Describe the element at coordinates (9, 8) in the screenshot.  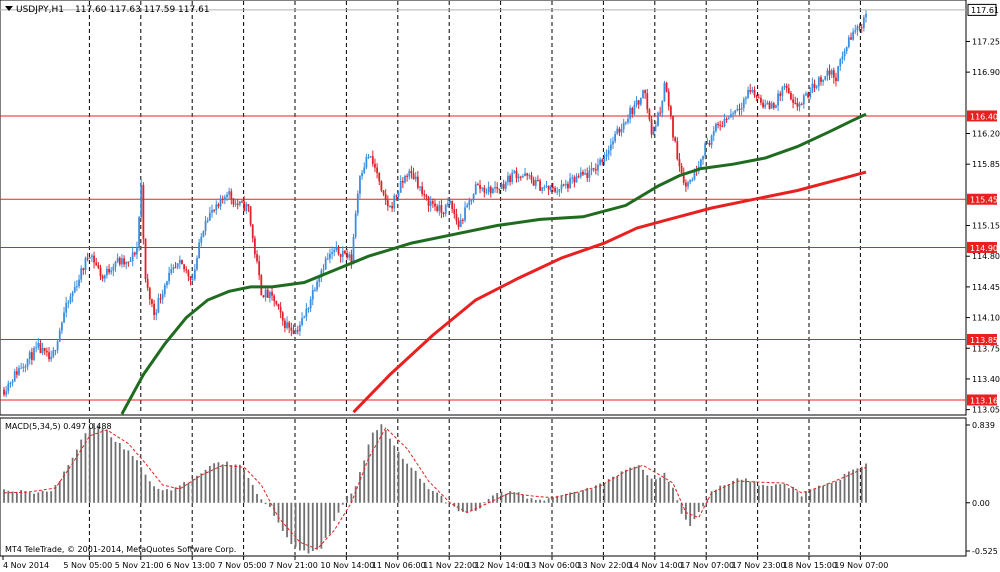
I see `chevron-down-icon` at that location.